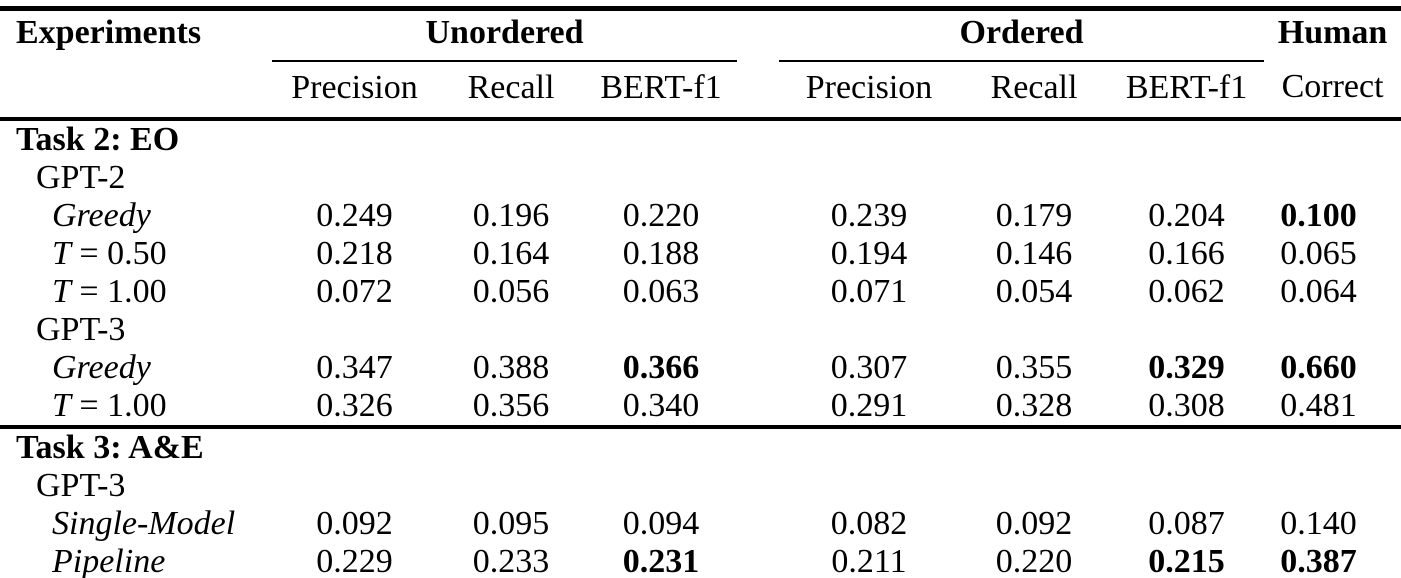 This screenshot has height=578, width=1401. What do you see at coordinates (1318, 254) in the screenshot?
I see `metric-value: 0.065` at bounding box center [1318, 254].